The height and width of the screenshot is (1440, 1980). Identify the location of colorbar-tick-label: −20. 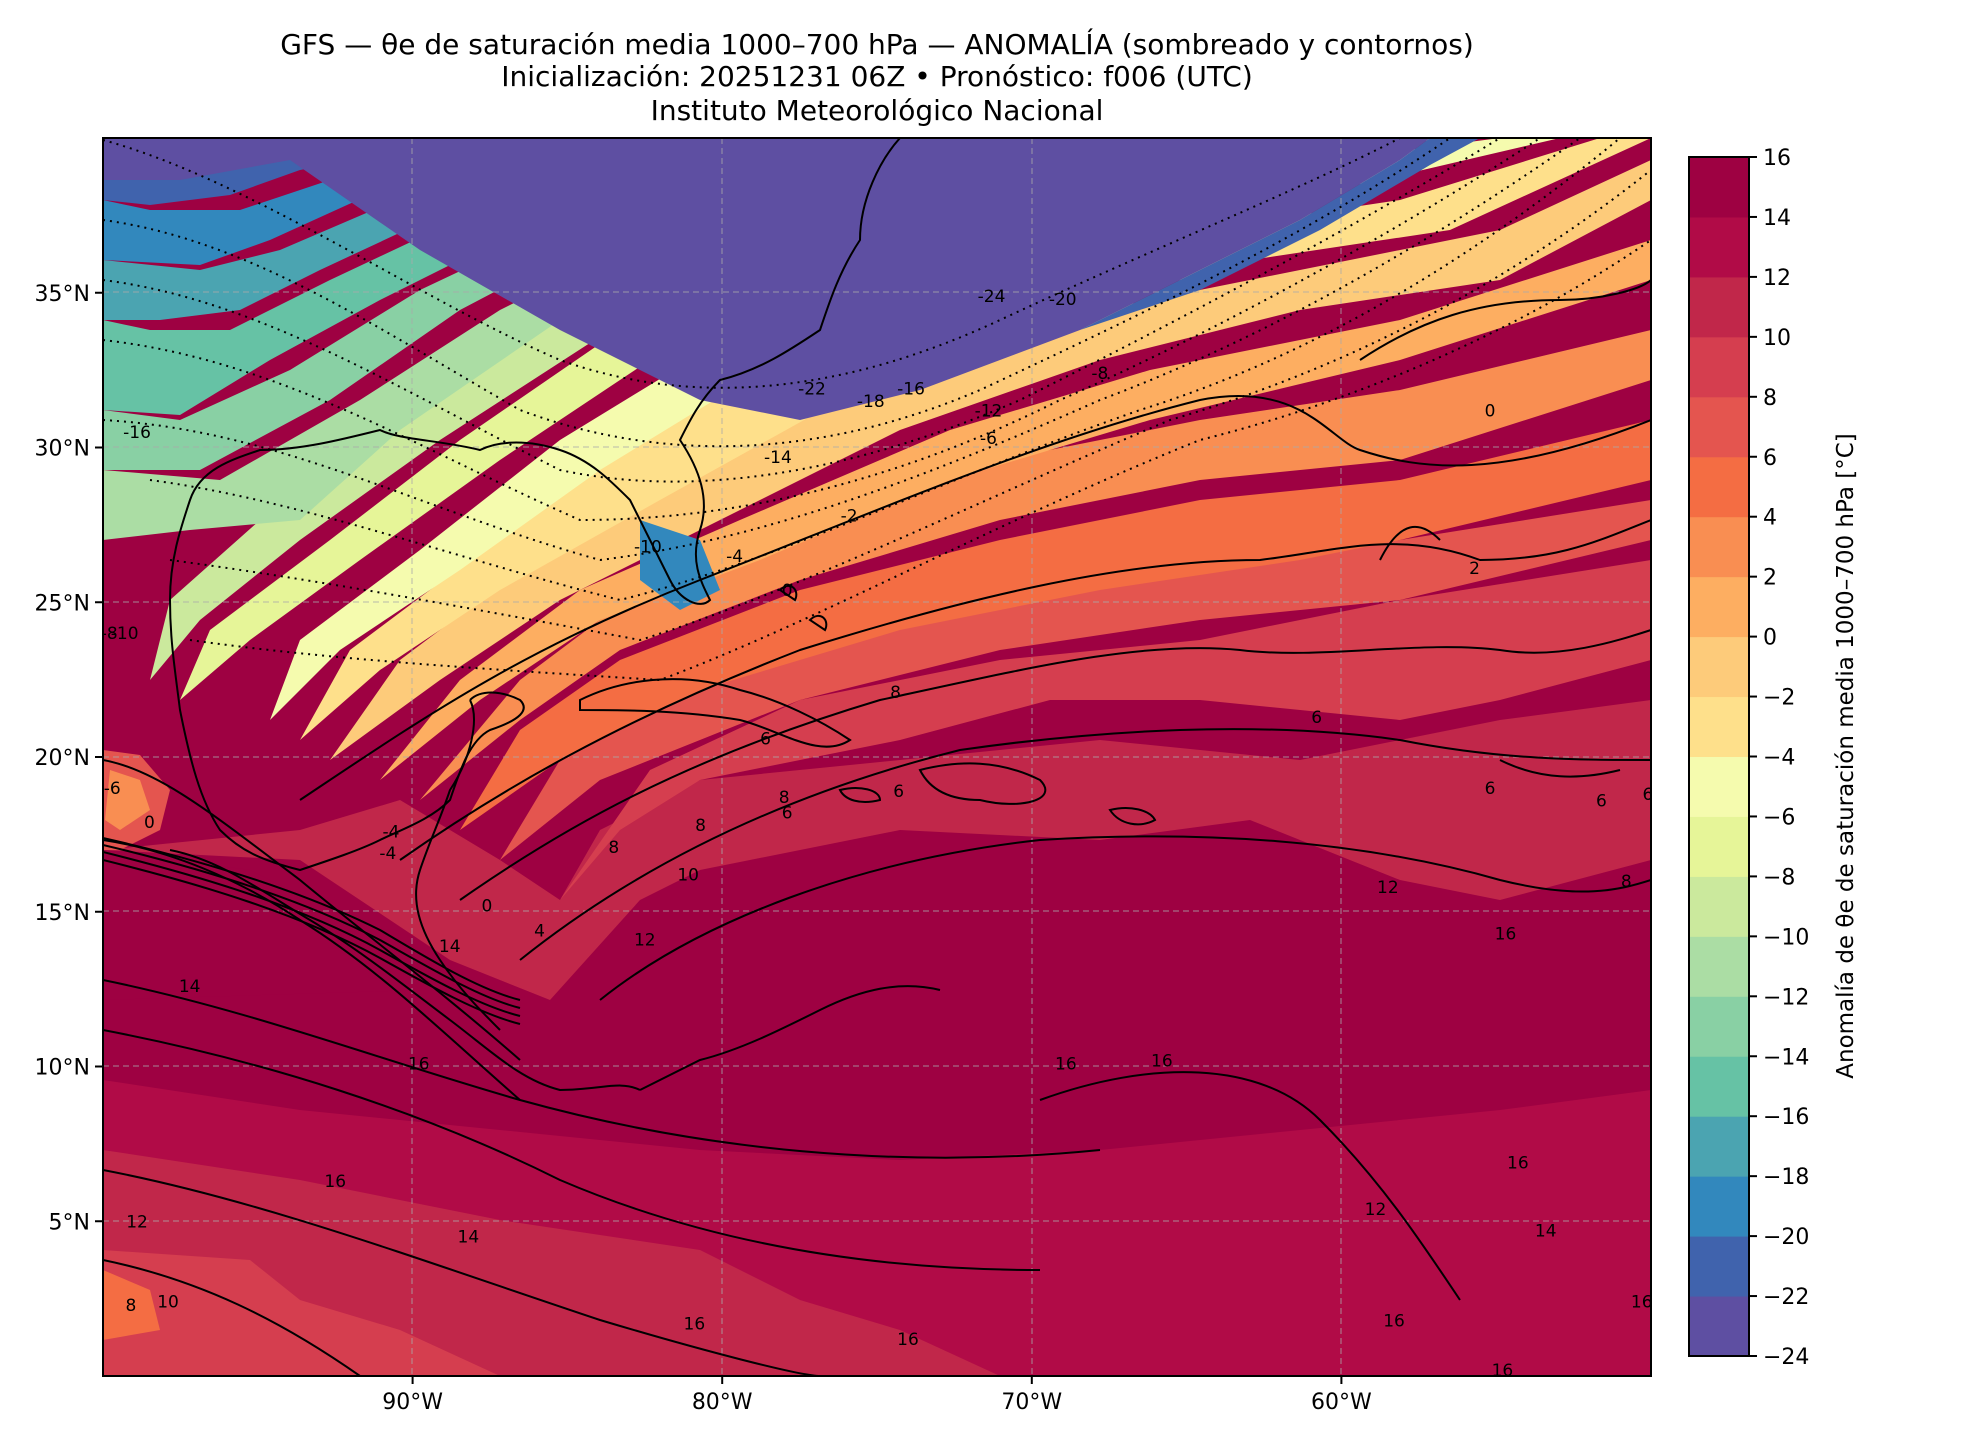
(1786, 1237).